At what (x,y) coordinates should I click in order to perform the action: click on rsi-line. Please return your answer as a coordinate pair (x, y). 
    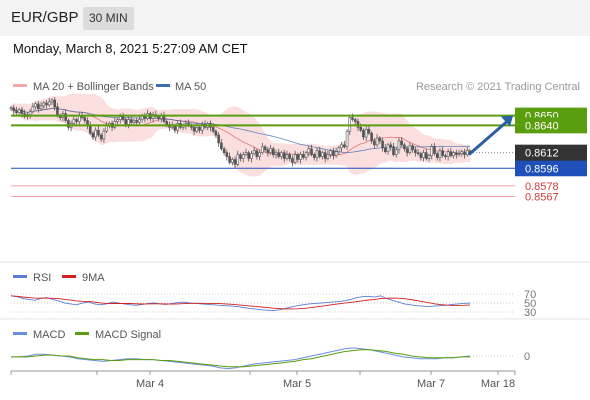
    Looking at the image, I should click on (240, 303).